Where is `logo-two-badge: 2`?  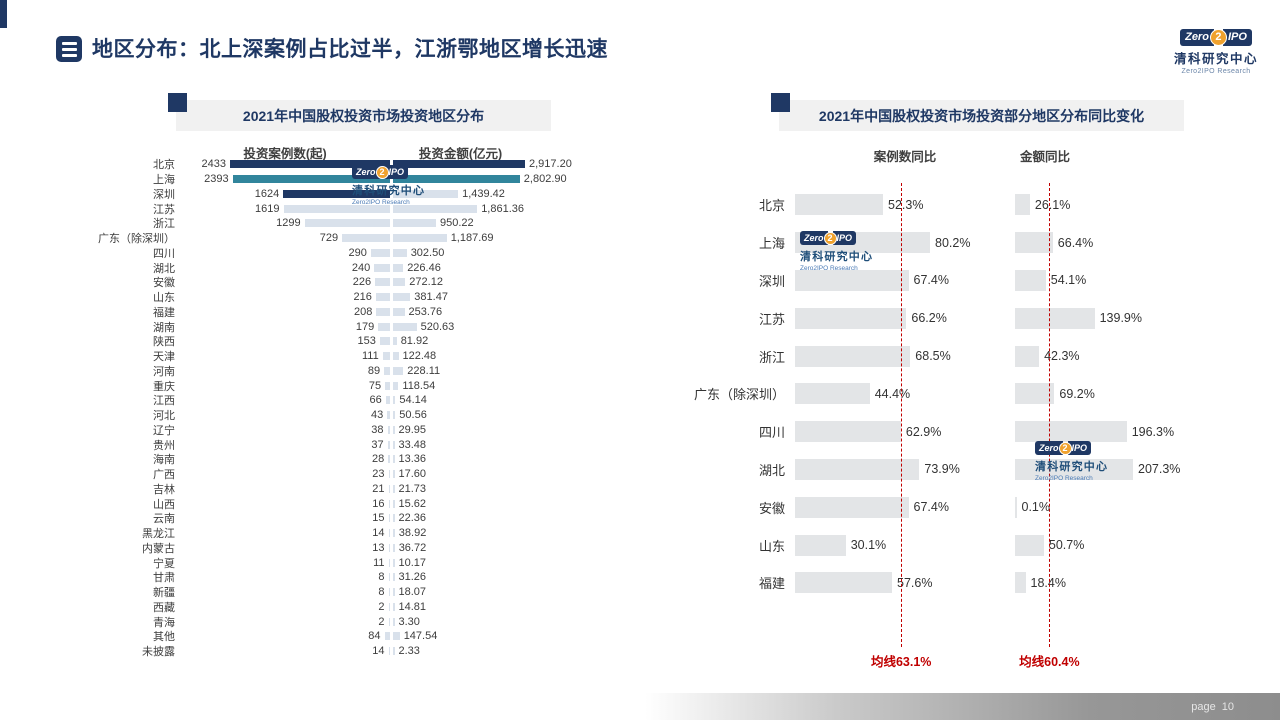 logo-two-badge: 2 is located at coordinates (1218, 37).